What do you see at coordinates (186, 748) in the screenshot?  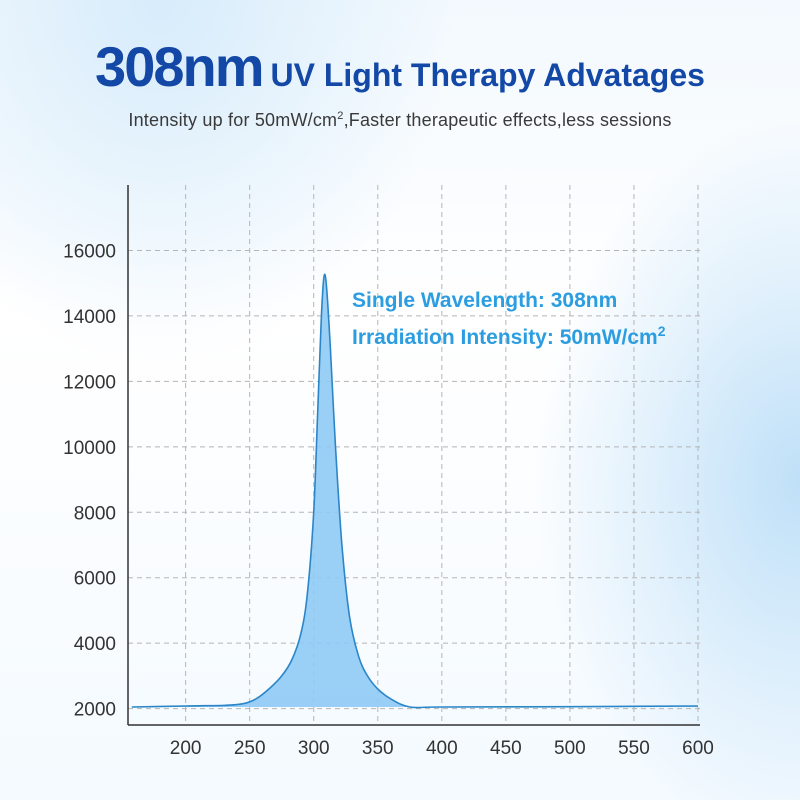 I see `x-tick-label: 200` at bounding box center [186, 748].